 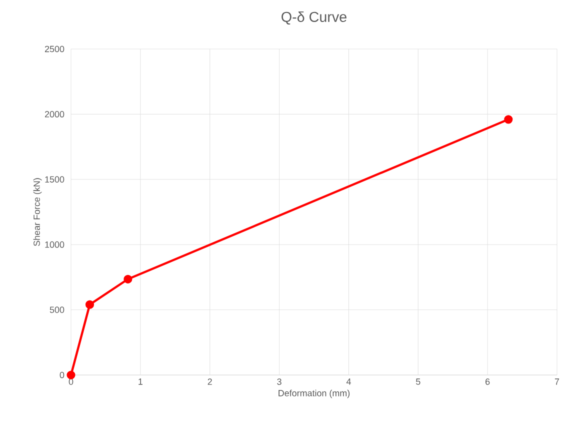 I want to click on x-tick-label: 3, so click(x=279, y=381).